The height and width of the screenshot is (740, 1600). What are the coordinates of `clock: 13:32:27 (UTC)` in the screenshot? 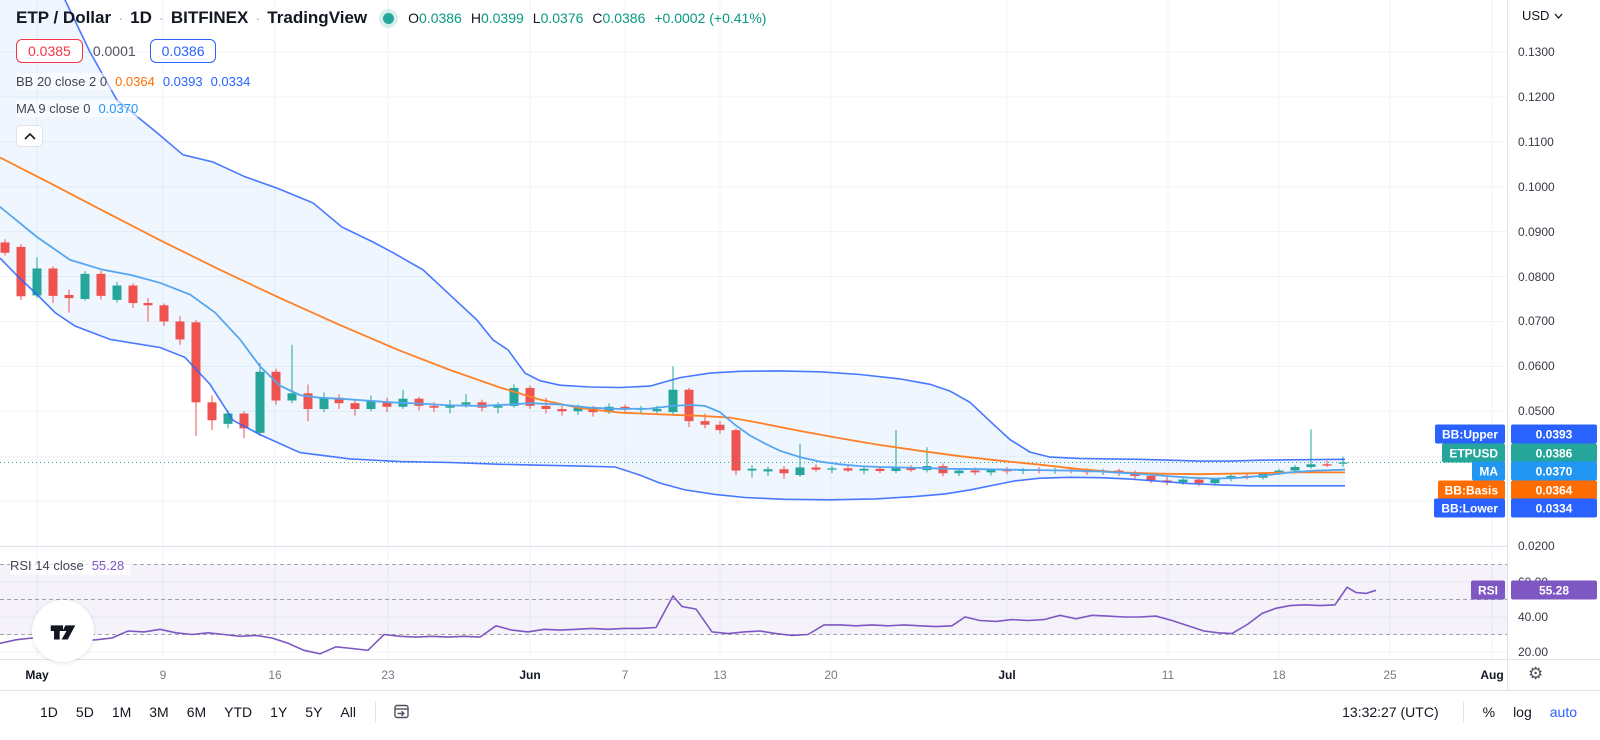 It's located at (1390, 711).